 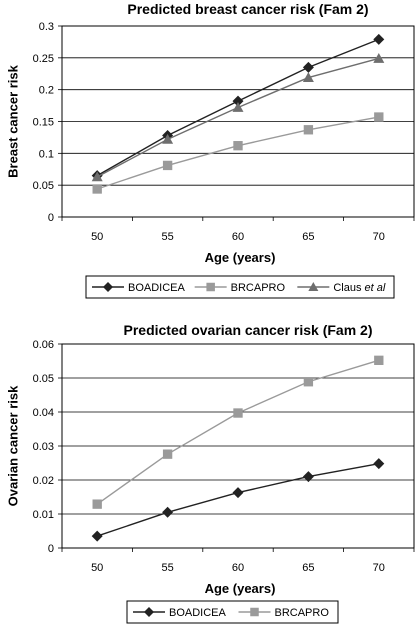 What do you see at coordinates (43, 515) in the screenshot?
I see `y-tick-label: 0.01` at bounding box center [43, 515].